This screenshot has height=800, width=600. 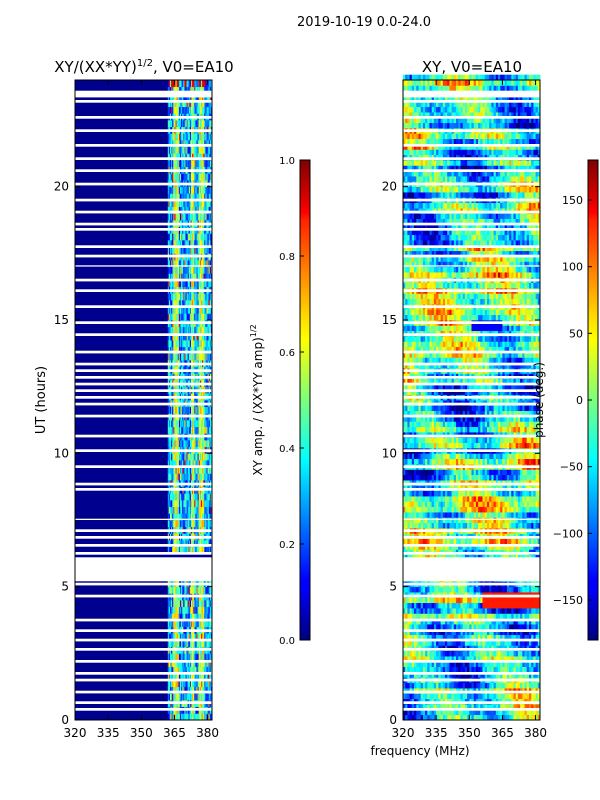 I want to click on data-gap, so click(x=143, y=306).